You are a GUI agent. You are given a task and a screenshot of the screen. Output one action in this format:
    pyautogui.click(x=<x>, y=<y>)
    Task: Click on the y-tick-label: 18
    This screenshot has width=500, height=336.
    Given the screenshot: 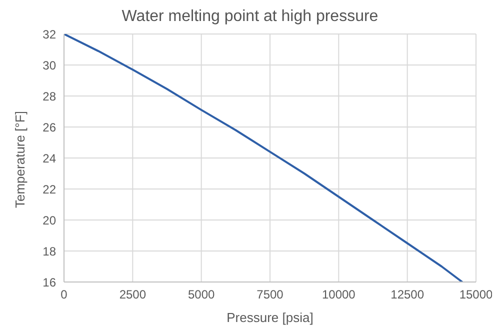 What is the action you would take?
    pyautogui.click(x=49, y=251)
    